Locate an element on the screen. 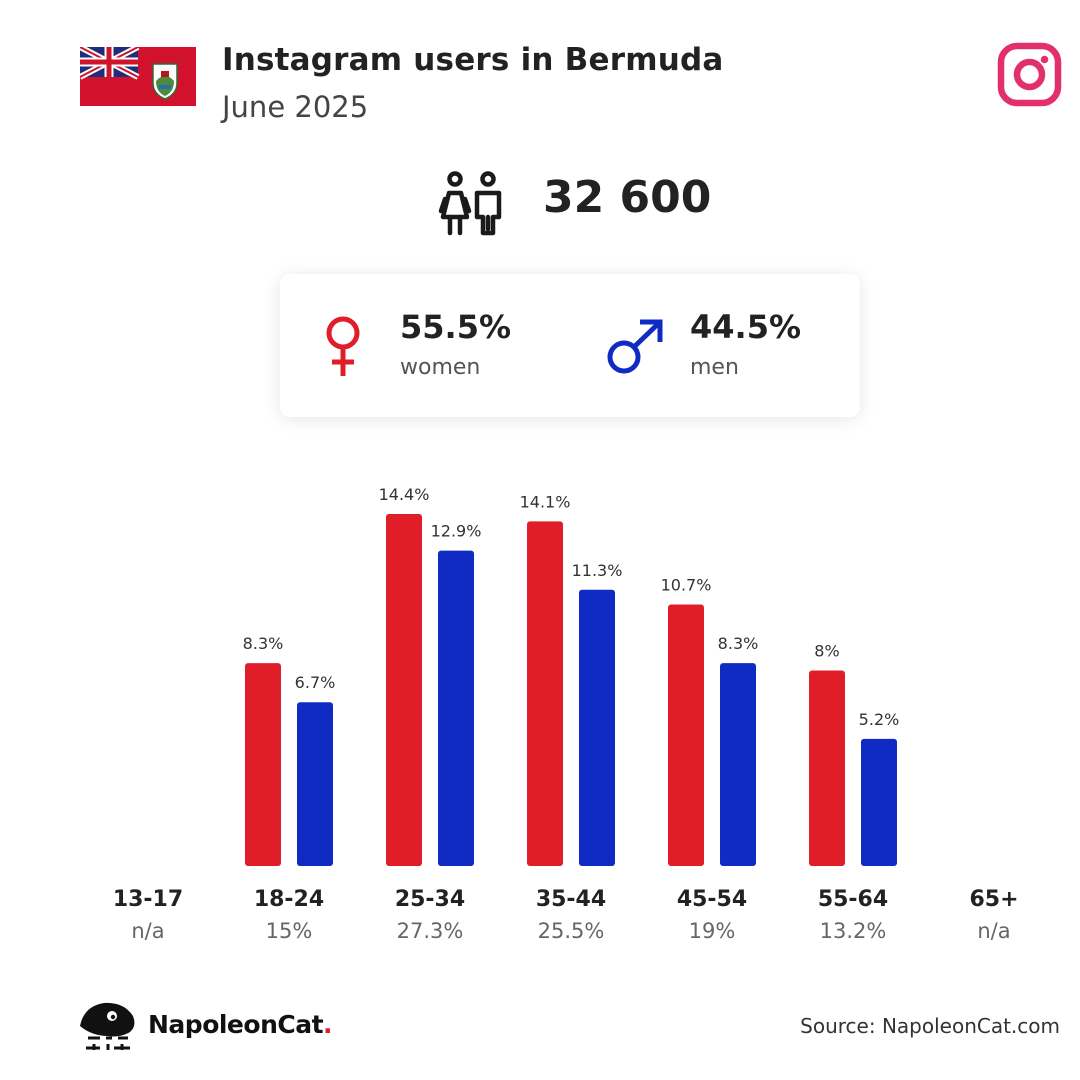 The width and height of the screenshot is (1080, 1080). age-group-label: 25-34 is located at coordinates (430, 899).